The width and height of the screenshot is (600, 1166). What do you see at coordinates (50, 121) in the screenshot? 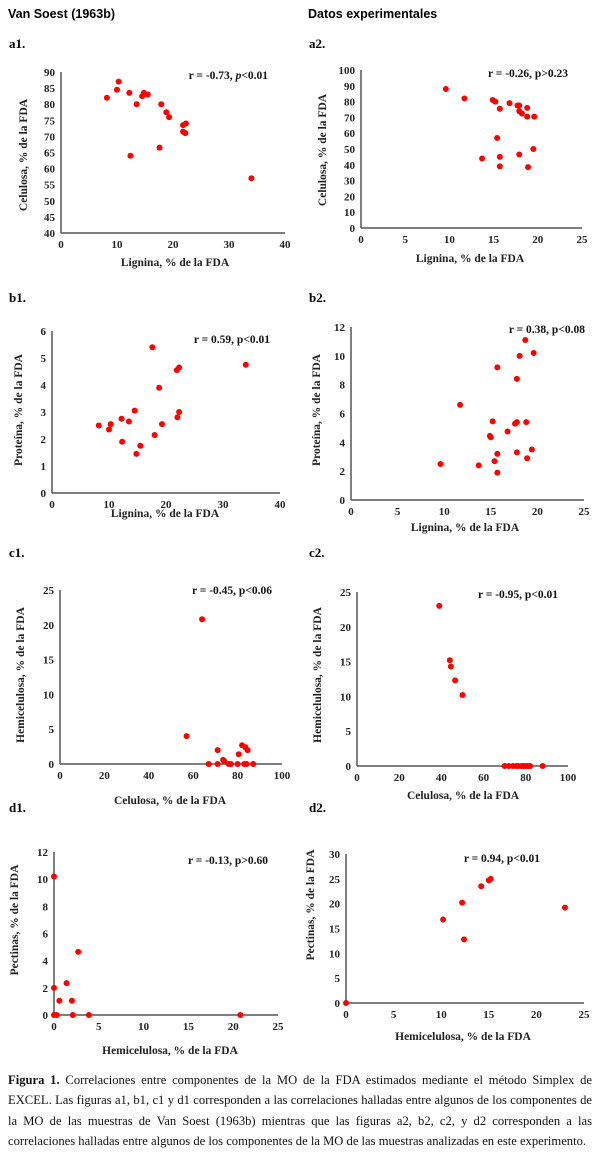
I see `y-tick-label: 75` at bounding box center [50, 121].